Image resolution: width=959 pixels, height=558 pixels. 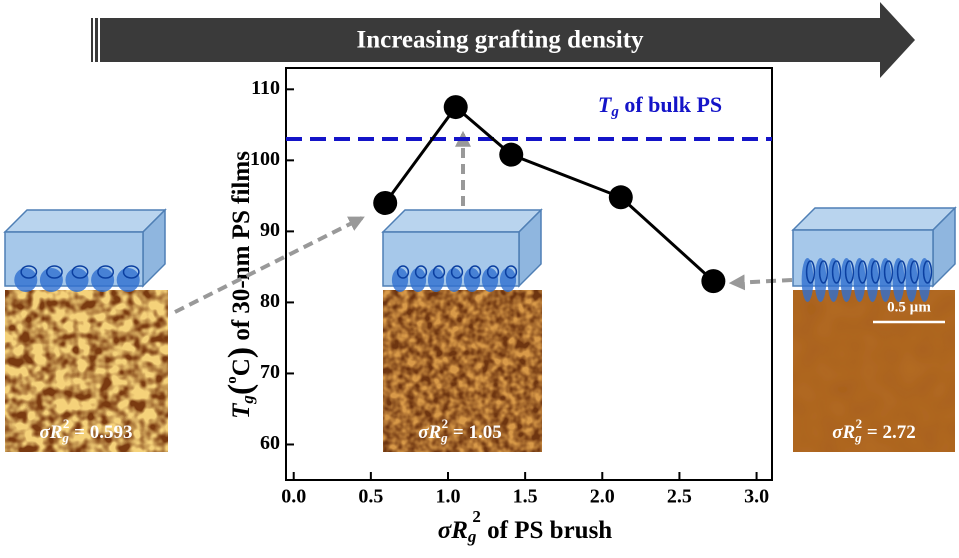 I want to click on y-tick-label: 80, so click(x=270, y=301).